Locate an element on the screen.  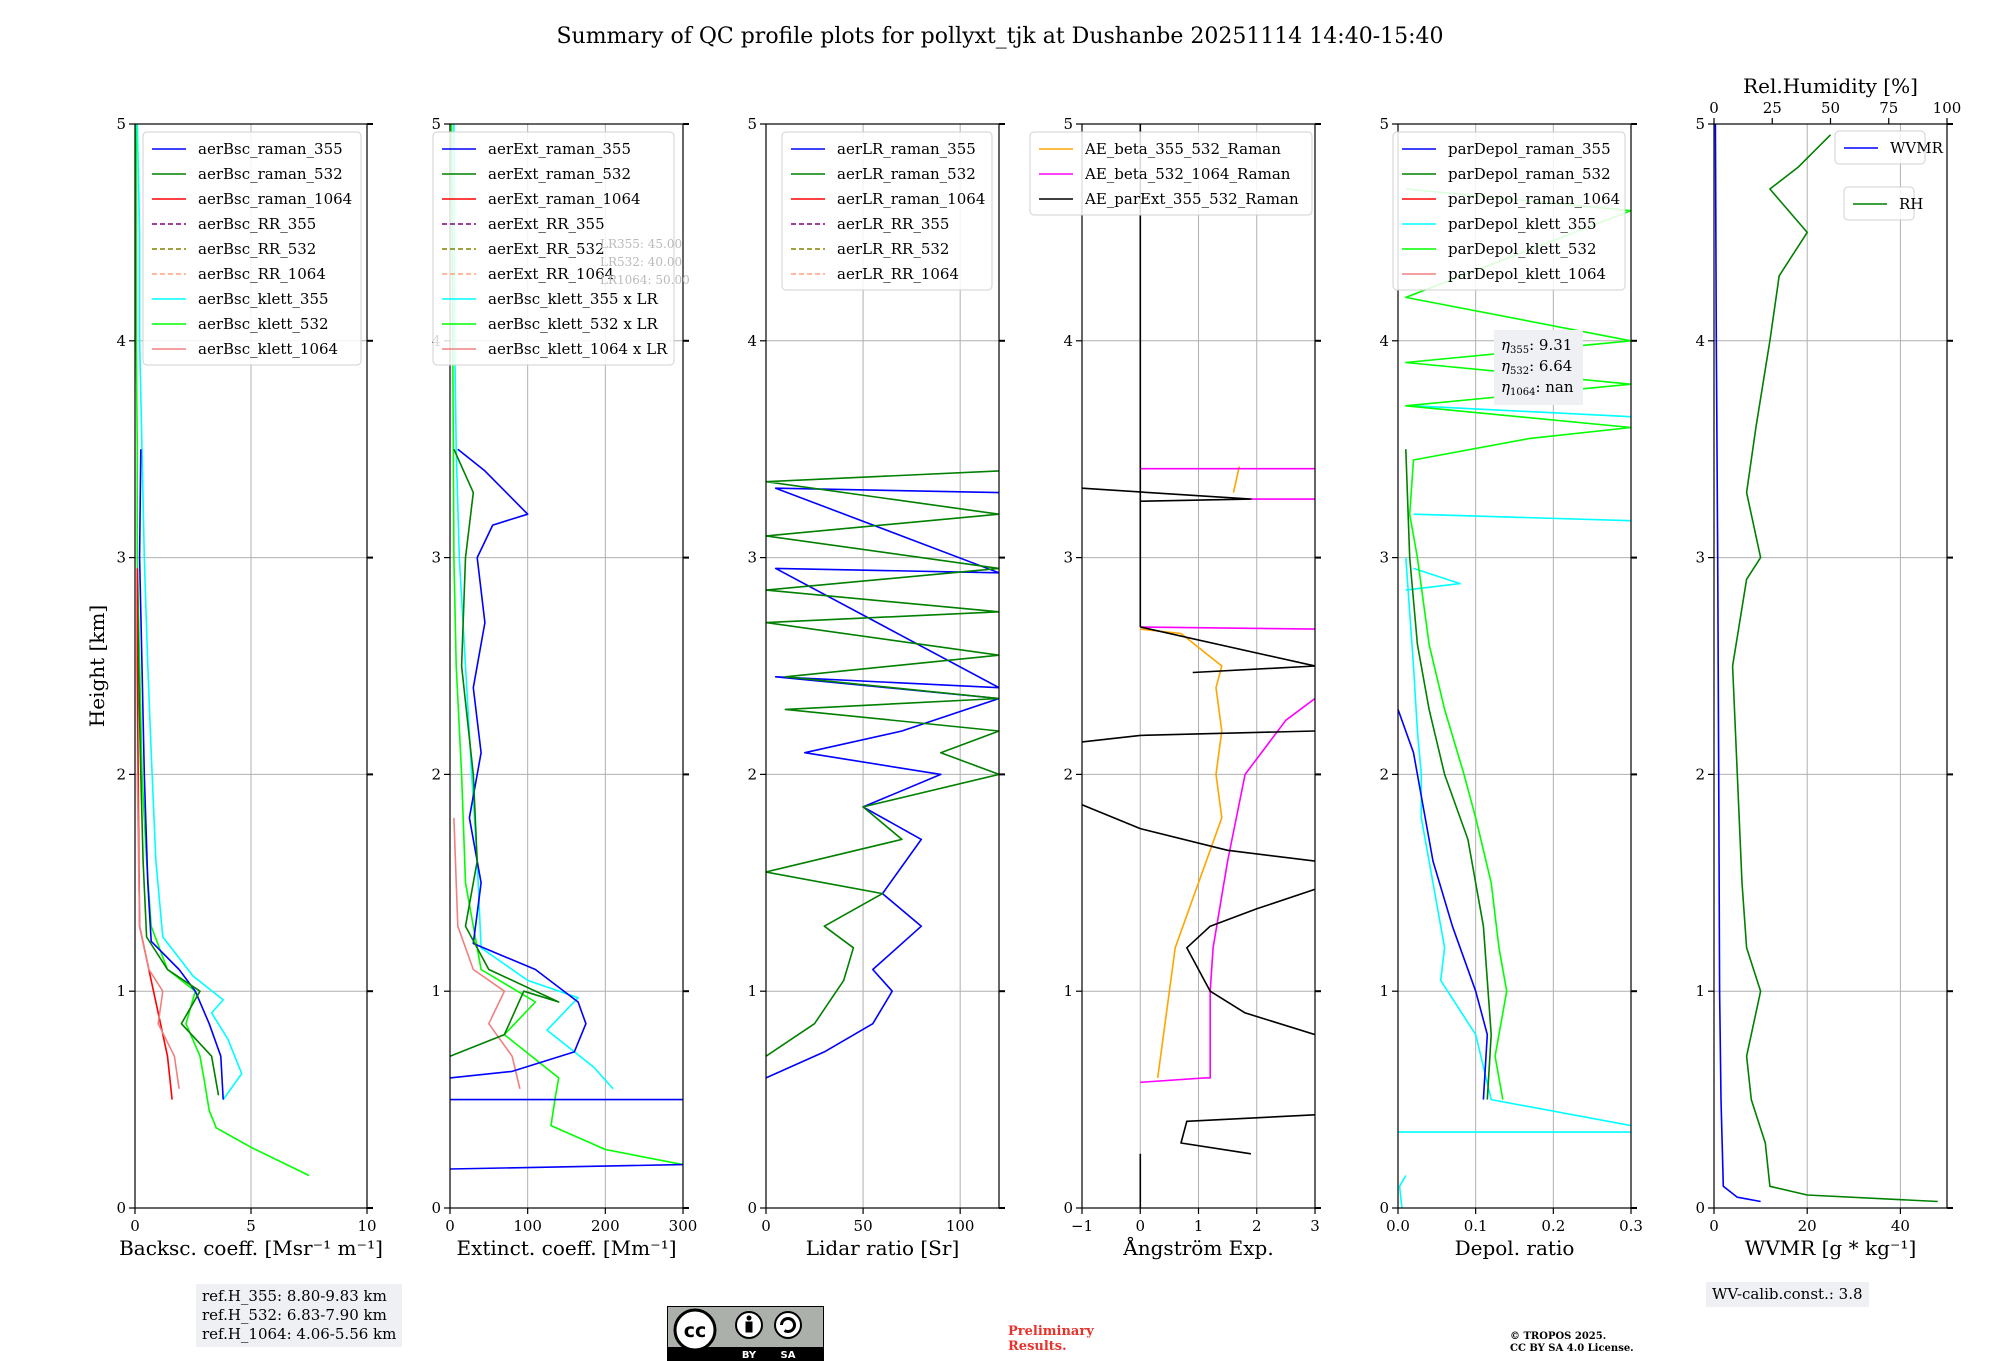
legend-label: aerBsc_klett_1064 x LR is located at coordinates (578, 349).